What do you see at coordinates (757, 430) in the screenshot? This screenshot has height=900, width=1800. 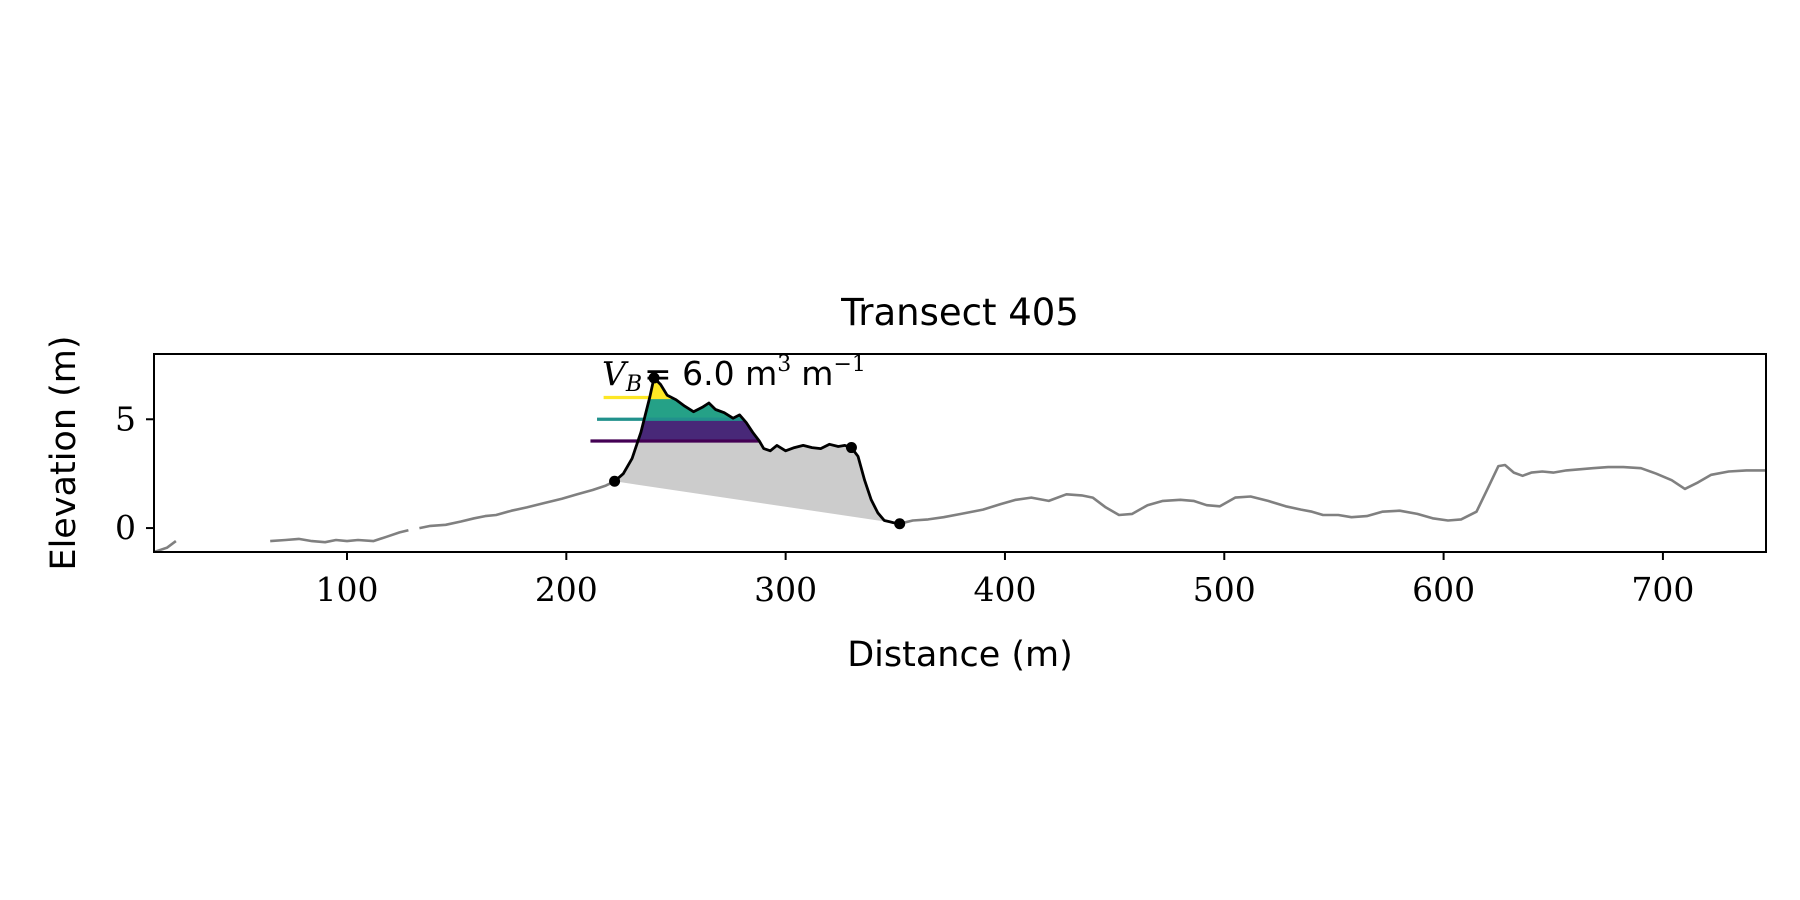 I see `band-fill-lower` at bounding box center [757, 430].